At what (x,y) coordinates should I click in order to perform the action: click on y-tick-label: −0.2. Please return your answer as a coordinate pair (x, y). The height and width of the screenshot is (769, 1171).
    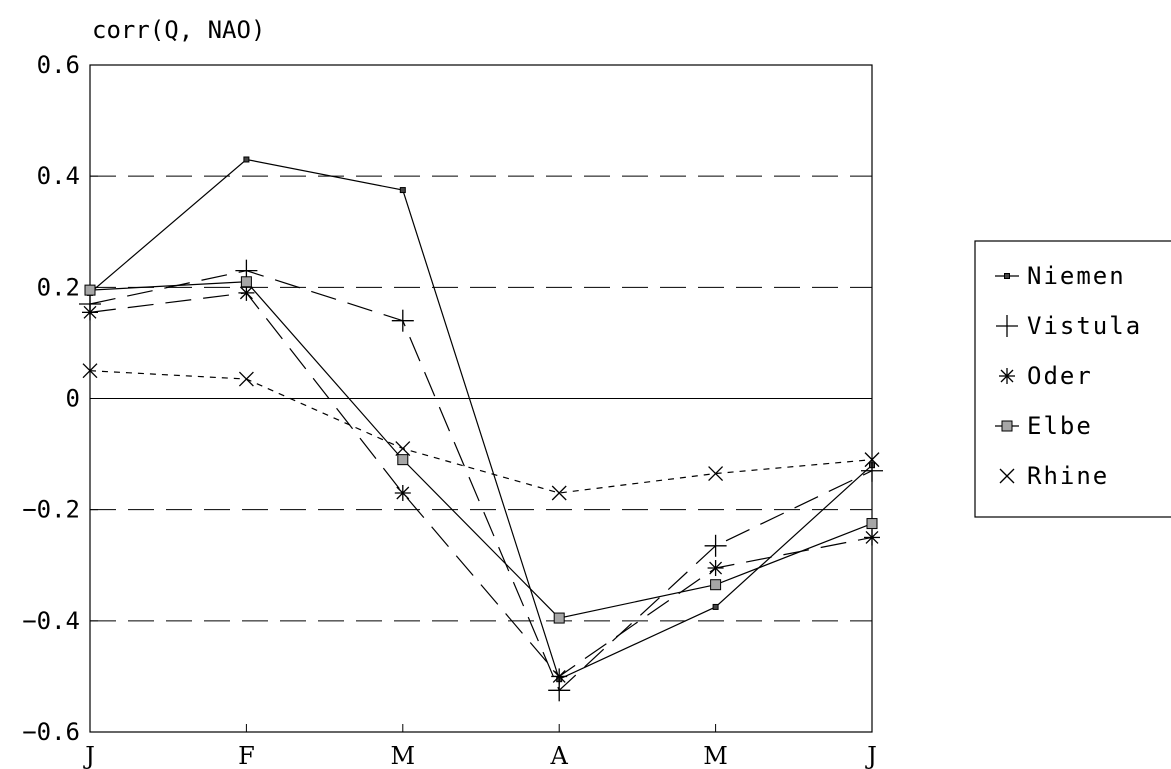
    Looking at the image, I should click on (51, 510).